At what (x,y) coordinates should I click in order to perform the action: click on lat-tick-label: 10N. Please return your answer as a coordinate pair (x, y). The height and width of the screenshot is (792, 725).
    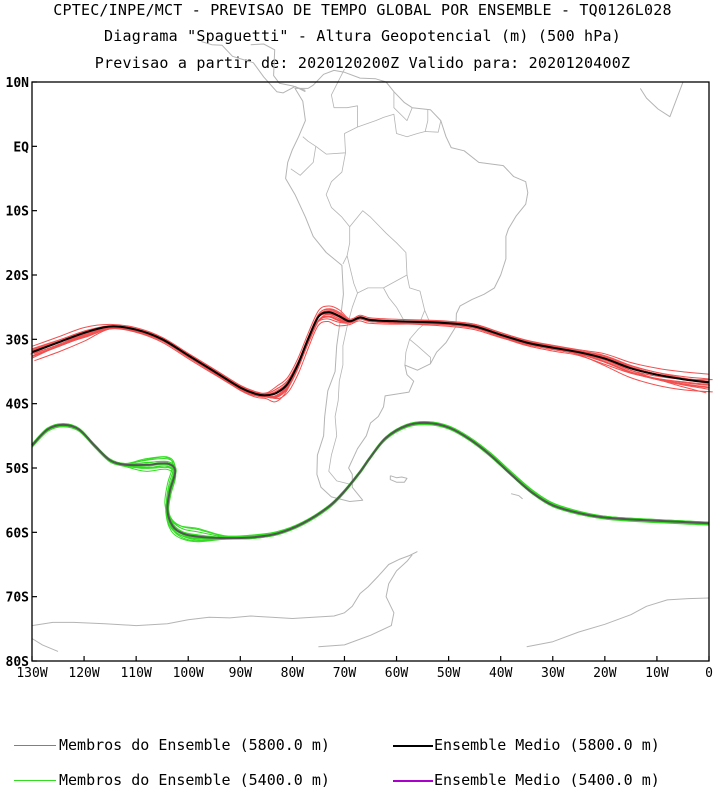
    Looking at the image, I should click on (18, 83).